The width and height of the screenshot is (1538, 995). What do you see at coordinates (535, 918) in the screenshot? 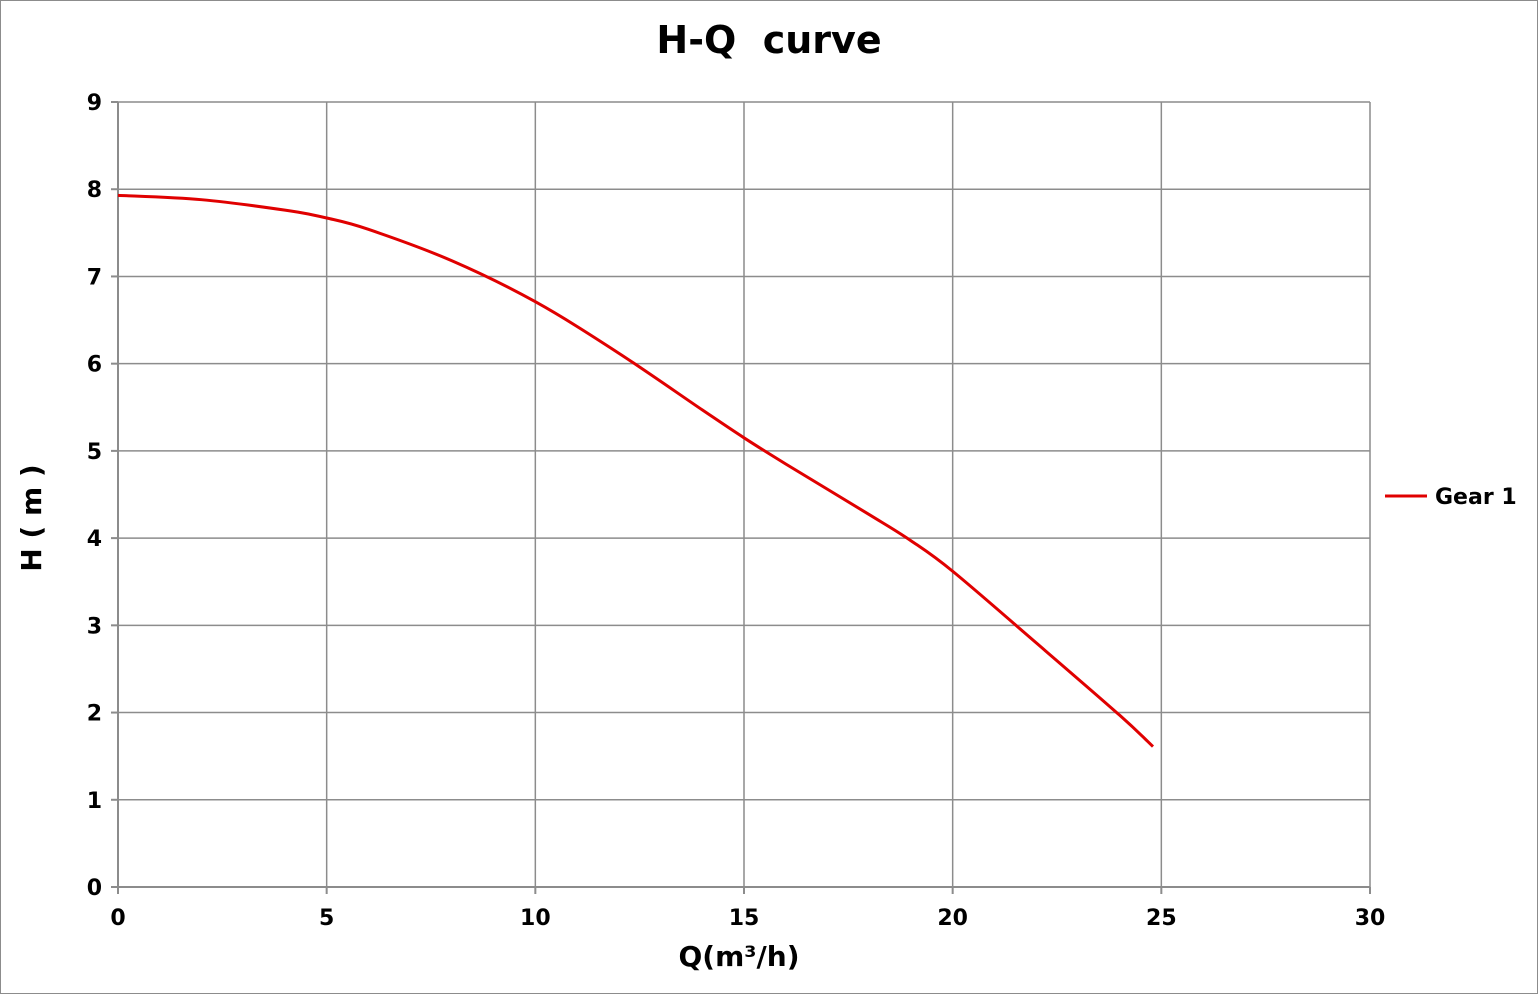
I see `x-tick-label: 10` at bounding box center [535, 918].